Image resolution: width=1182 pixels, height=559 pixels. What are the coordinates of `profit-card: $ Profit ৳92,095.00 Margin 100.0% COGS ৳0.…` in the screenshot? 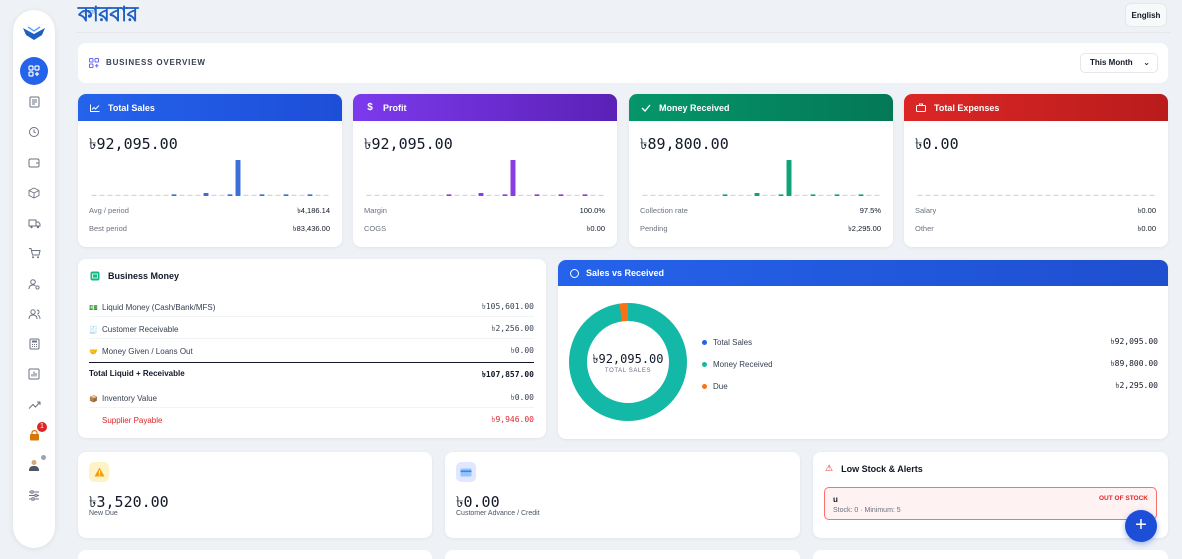 It's located at (485, 170).